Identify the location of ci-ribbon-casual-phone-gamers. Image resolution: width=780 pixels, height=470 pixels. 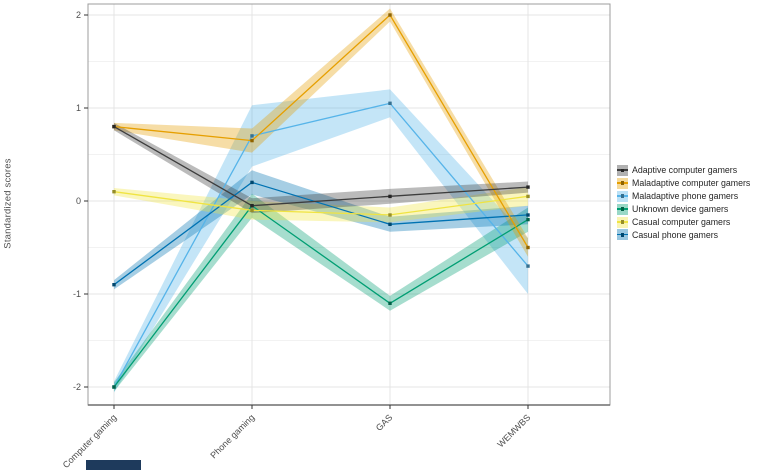
(321, 230).